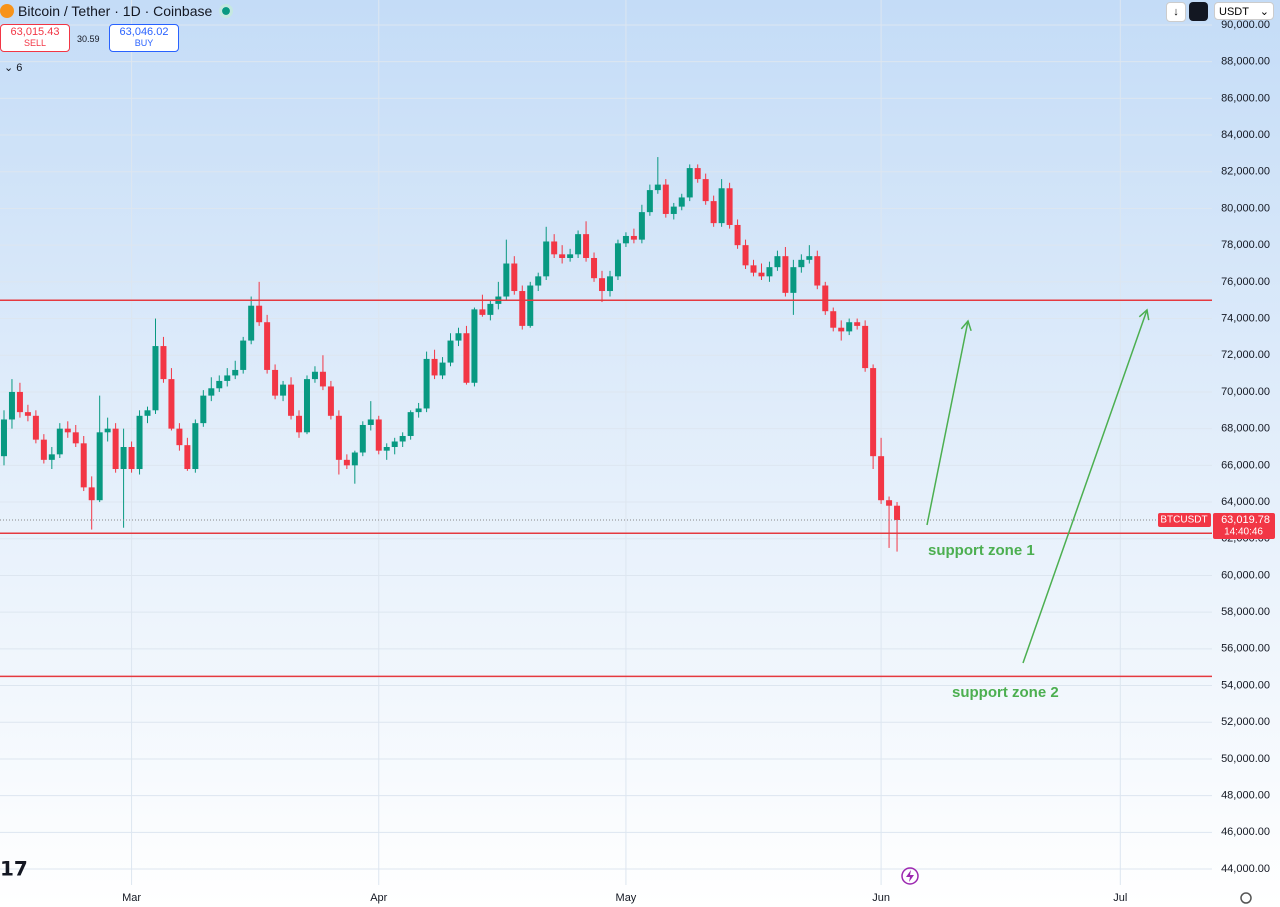 The width and height of the screenshot is (1280, 907). What do you see at coordinates (1243, 532) in the screenshot?
I see `price-countdown: 14:40:46` at bounding box center [1243, 532].